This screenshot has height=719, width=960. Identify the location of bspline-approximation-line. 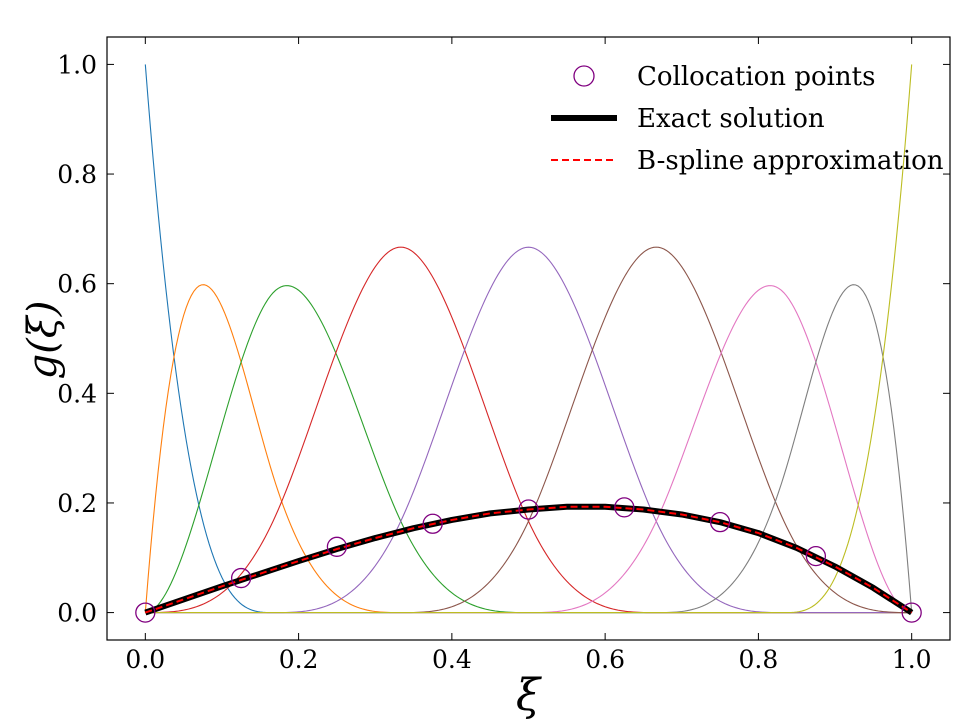
(528, 559).